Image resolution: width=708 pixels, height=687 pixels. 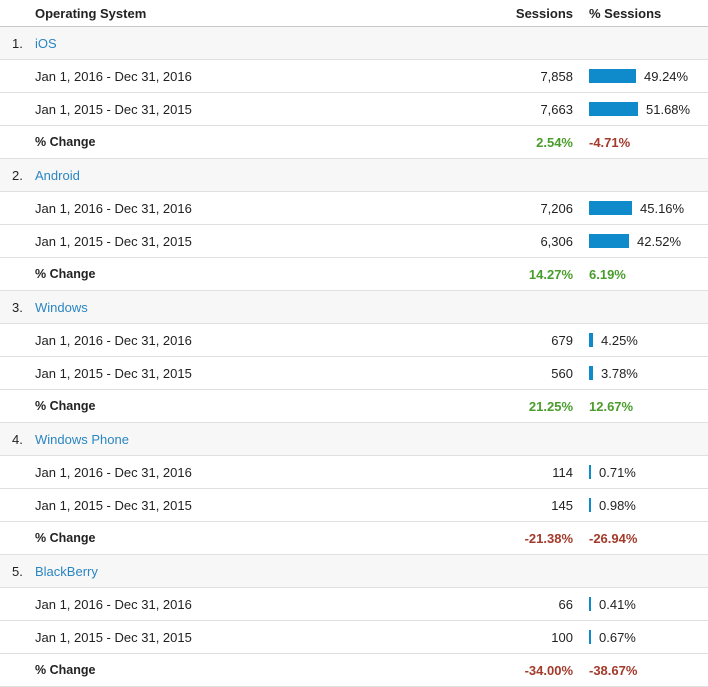 What do you see at coordinates (354, 142) in the screenshot?
I see `table-row-change: % Change 2.54% -4.71%` at bounding box center [354, 142].